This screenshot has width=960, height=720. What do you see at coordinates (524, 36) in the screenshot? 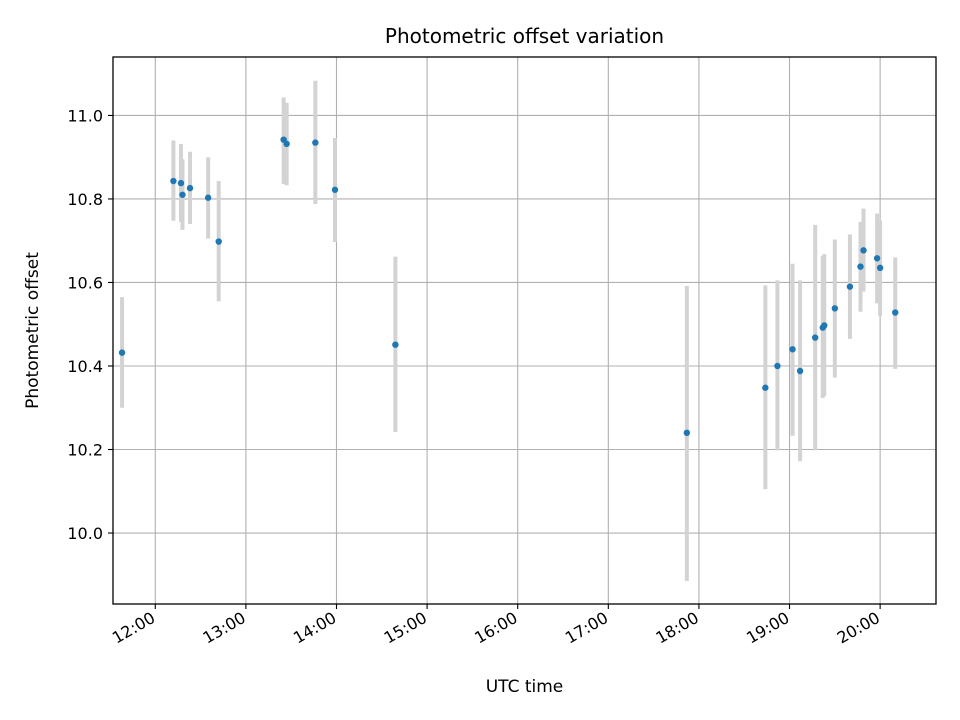
I see `chart-title: Photometric offset variation` at bounding box center [524, 36].